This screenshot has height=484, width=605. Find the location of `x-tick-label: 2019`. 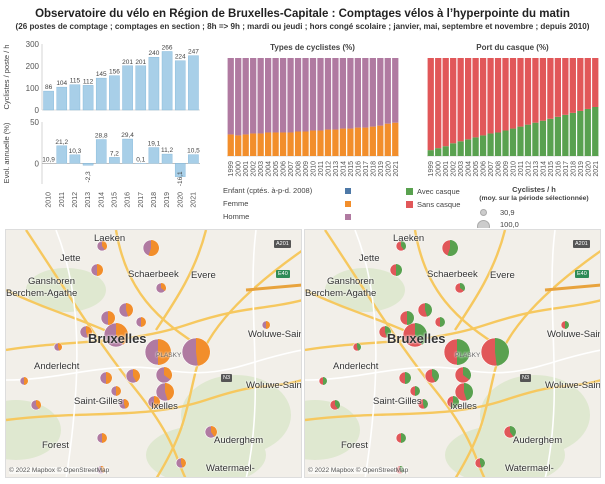

x-tick-label: 2019 is located at coordinates (167, 200).